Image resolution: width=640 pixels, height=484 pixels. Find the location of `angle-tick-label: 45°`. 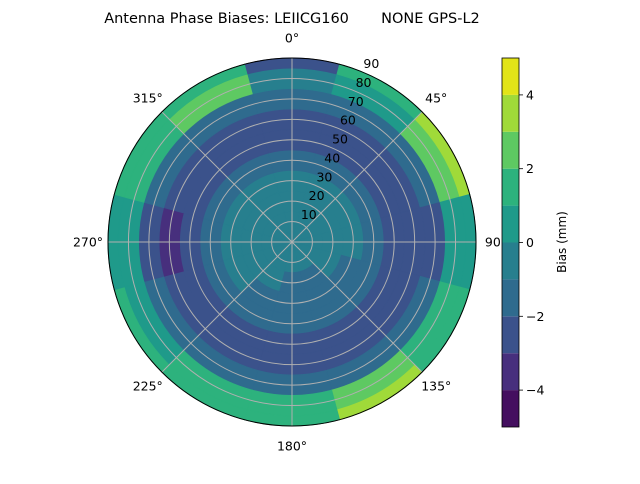

angle-tick-label: 45° is located at coordinates (436, 97).